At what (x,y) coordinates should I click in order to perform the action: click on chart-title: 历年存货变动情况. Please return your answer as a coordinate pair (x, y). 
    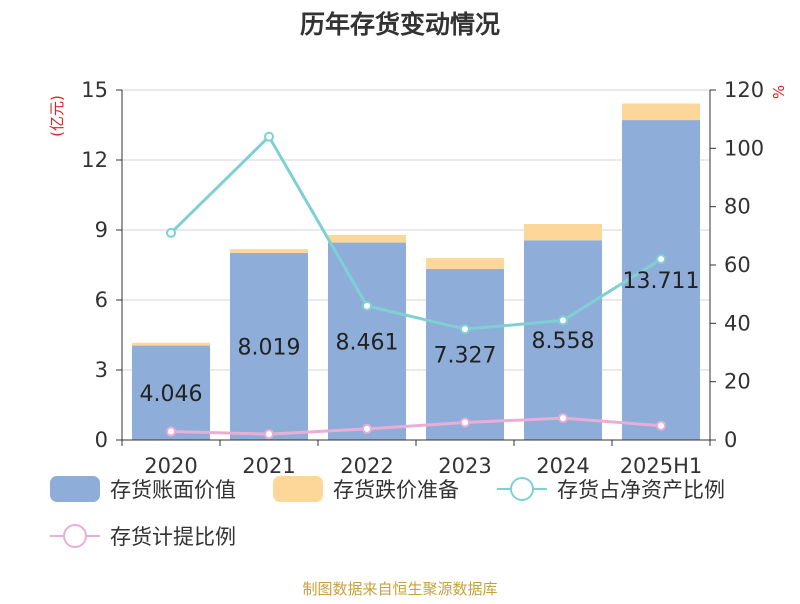
    Looking at the image, I should click on (400, 24).